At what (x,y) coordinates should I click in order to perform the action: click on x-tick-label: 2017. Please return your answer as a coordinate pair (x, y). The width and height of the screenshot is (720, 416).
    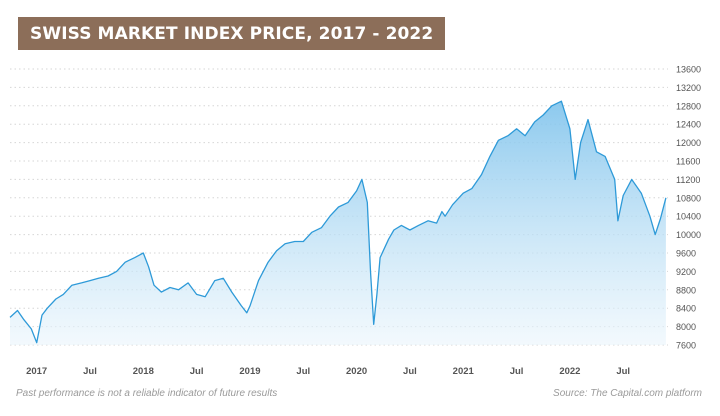
    Looking at the image, I should click on (36, 371).